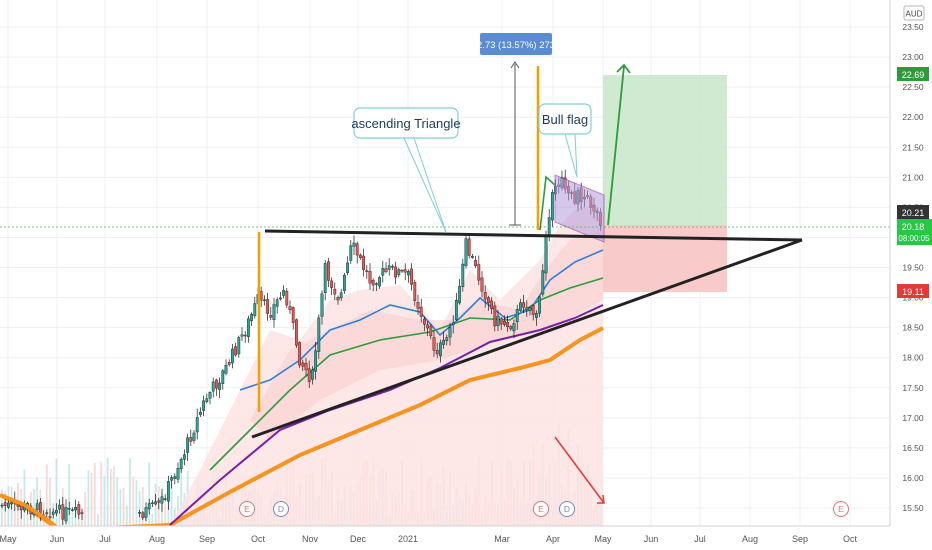 The image size is (932, 550). Describe the element at coordinates (913, 358) in the screenshot. I see `price-tick-label: 18.00` at that location.